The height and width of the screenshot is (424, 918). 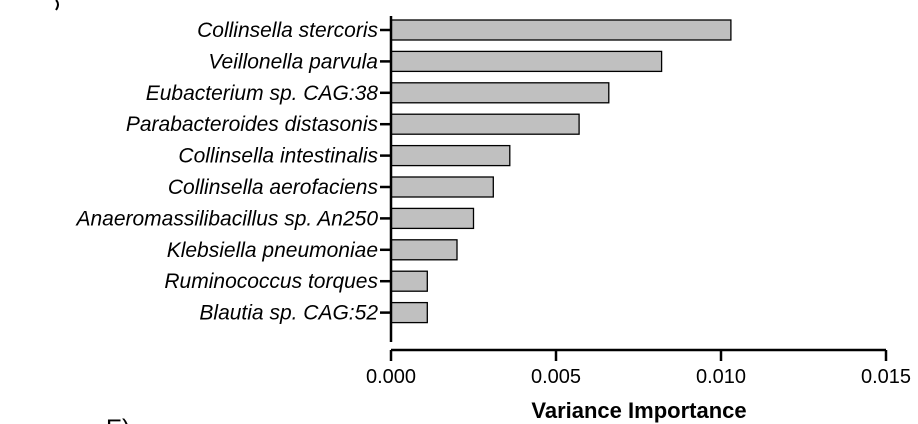 I want to click on x-tick-label: 0.005, so click(x=556, y=377).